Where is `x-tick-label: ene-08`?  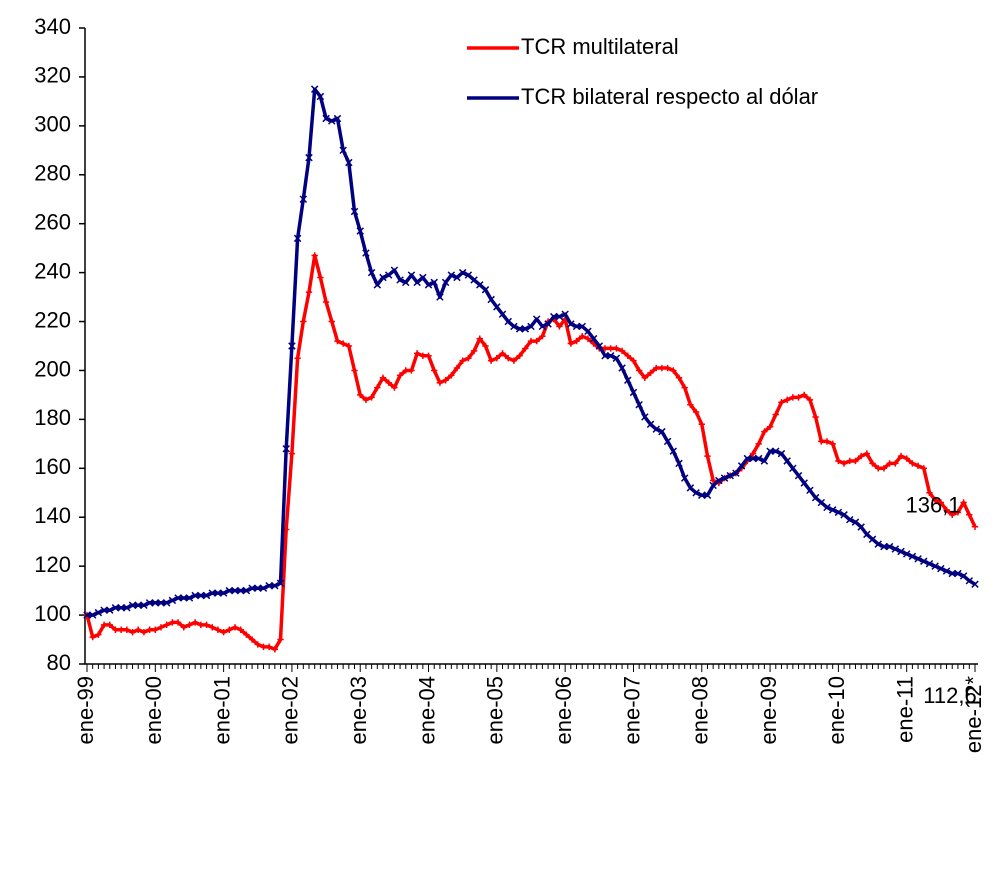 x-tick-label: ene-08 is located at coordinates (700, 710).